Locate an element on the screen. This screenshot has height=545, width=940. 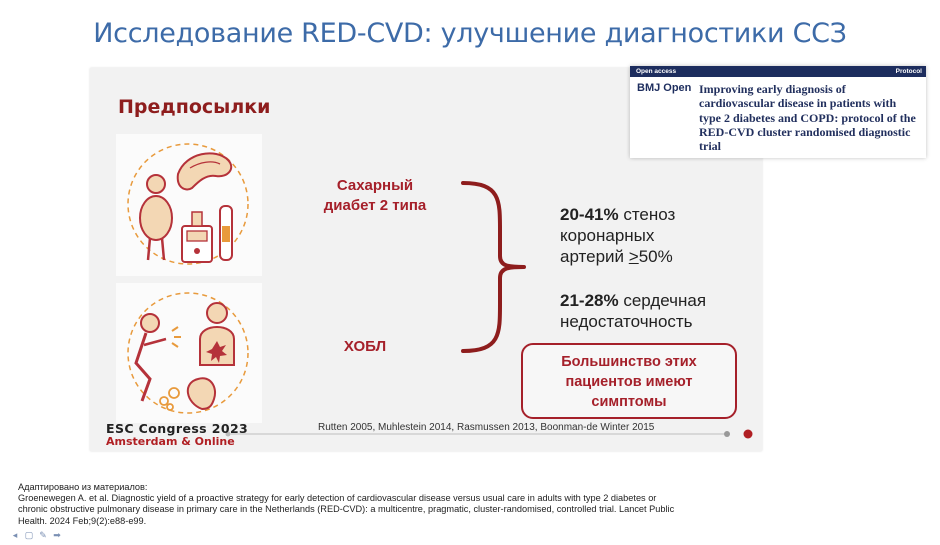
diabetes-icon is located at coordinates (188, 204).